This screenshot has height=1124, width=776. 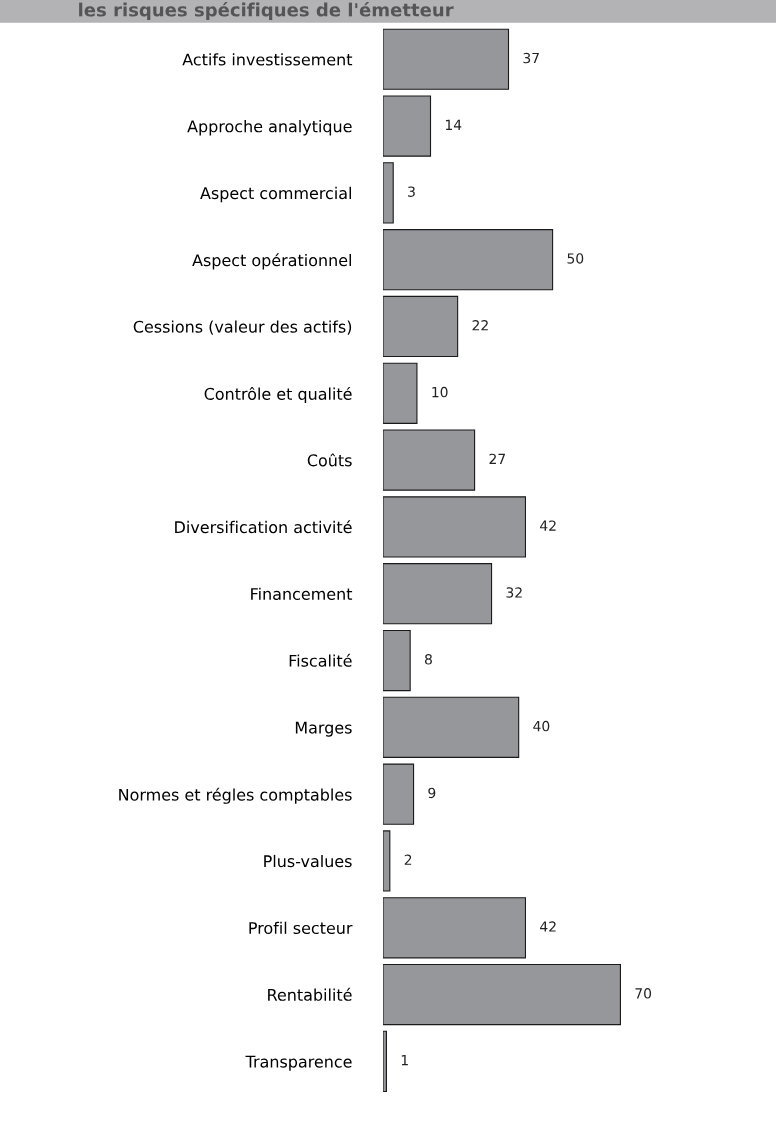 I want to click on y-tick-label: Diversification activité, so click(x=263, y=527).